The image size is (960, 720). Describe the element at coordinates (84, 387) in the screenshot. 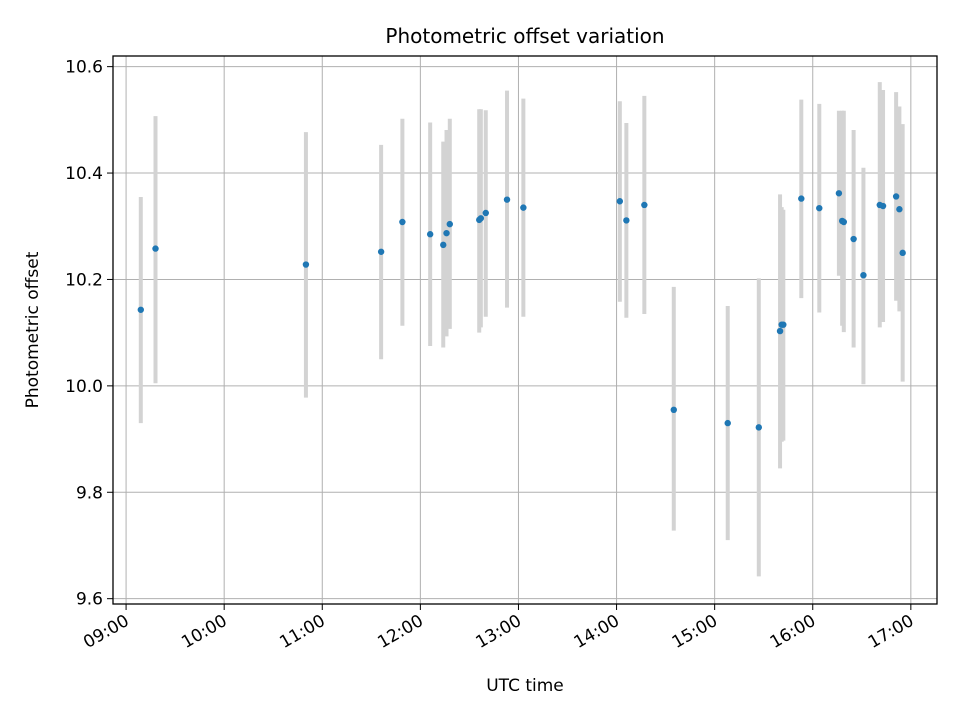

I see `y-tick-label: 10.0` at that location.